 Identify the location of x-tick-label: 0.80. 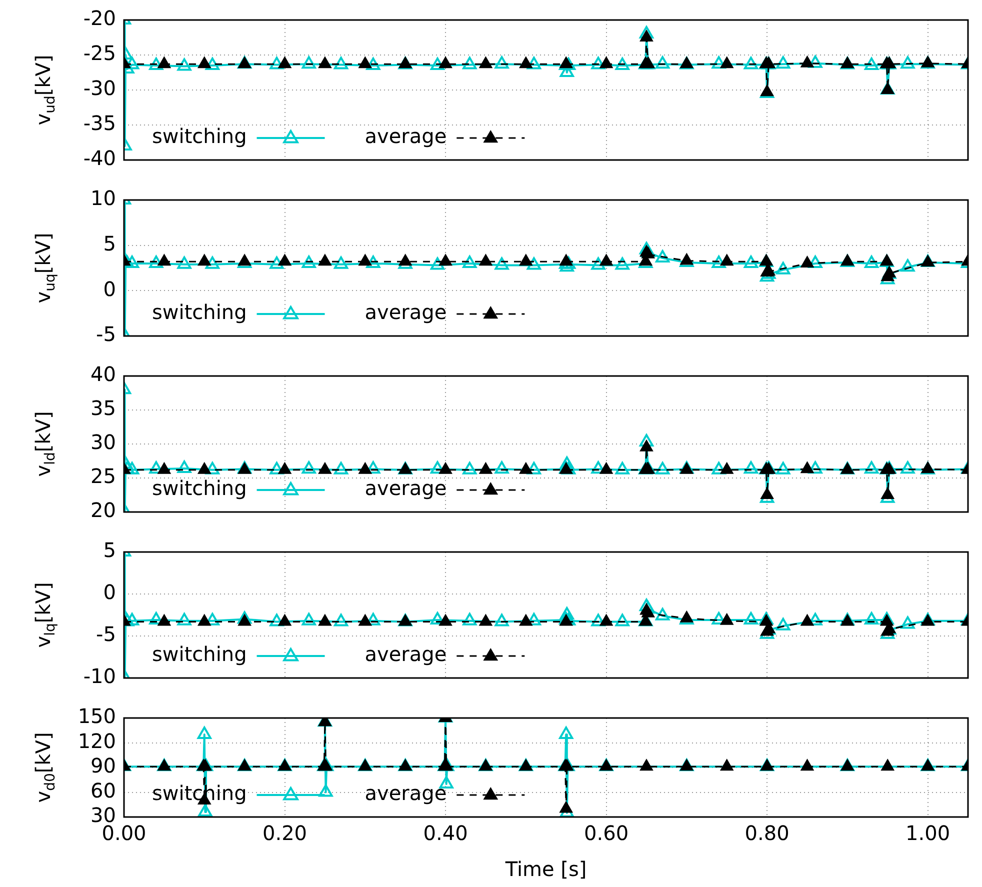
(767, 833).